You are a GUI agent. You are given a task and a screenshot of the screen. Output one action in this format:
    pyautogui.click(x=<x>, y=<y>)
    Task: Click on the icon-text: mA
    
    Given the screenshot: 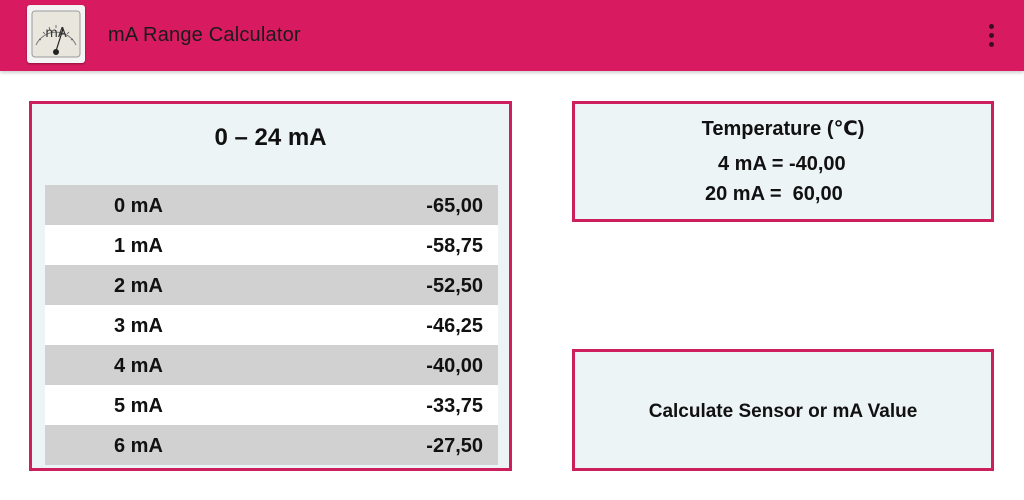 What is the action you would take?
    pyautogui.click(x=56, y=33)
    